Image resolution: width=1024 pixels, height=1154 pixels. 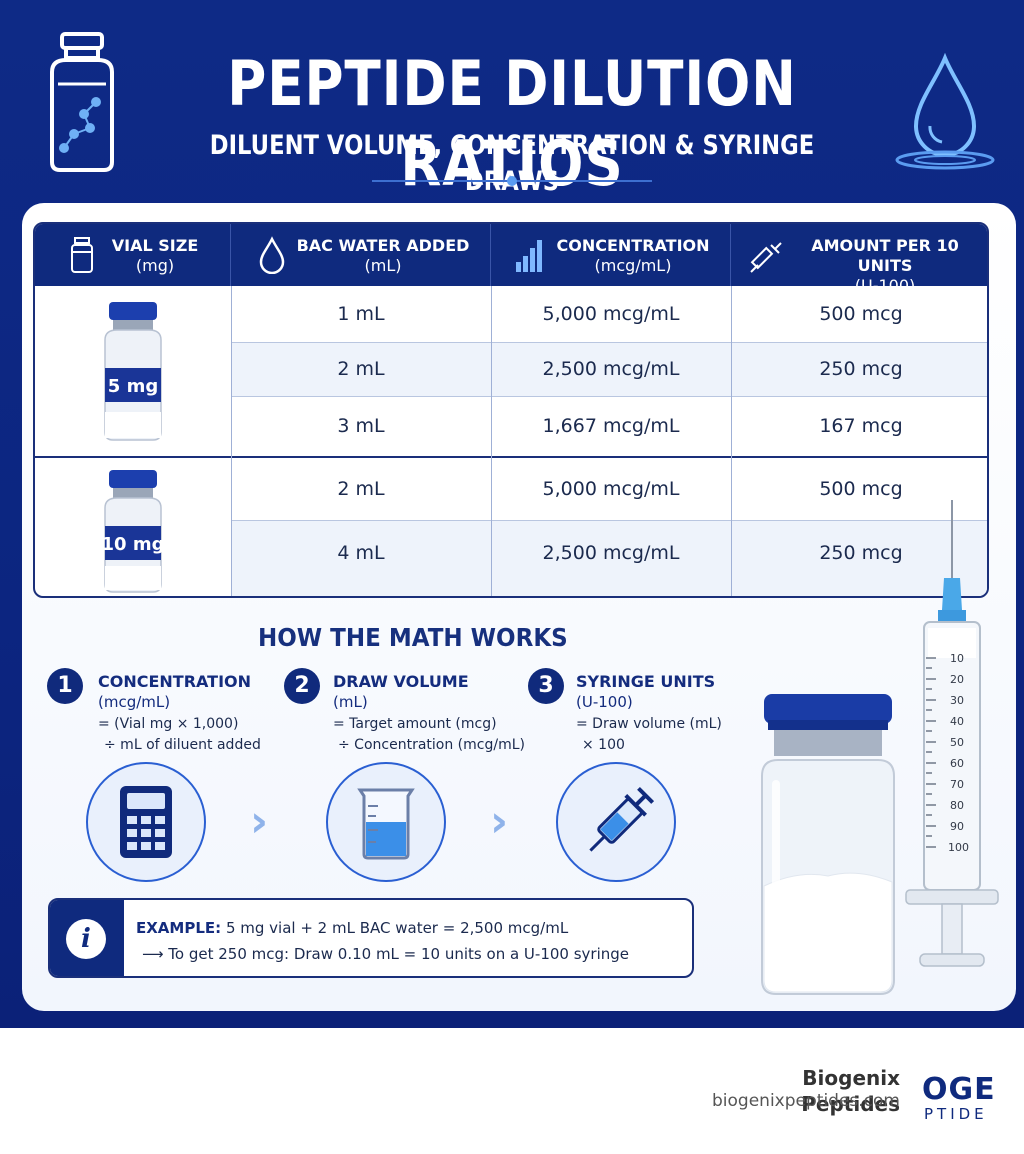 What do you see at coordinates (861, 426) in the screenshot?
I see `cell-amount: 167 mcg` at bounding box center [861, 426].